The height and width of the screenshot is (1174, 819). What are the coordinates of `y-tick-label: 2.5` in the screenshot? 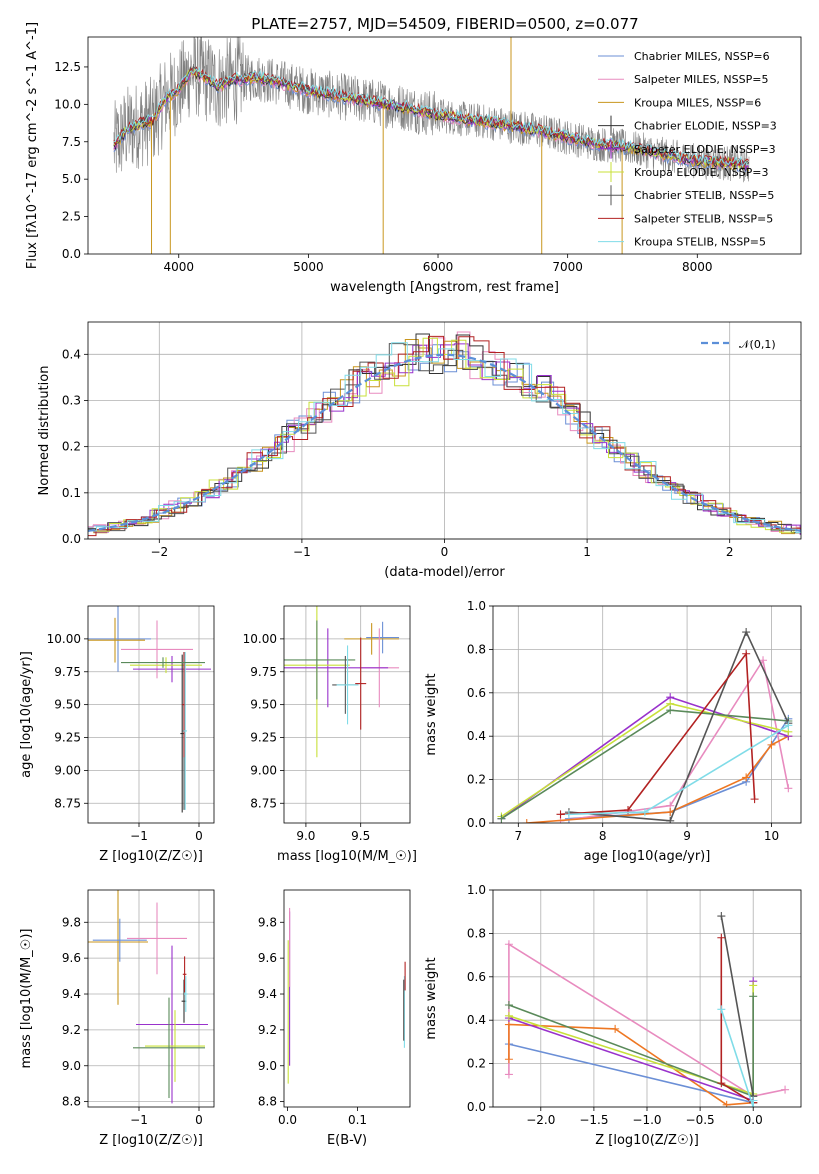 It's located at (71, 217).